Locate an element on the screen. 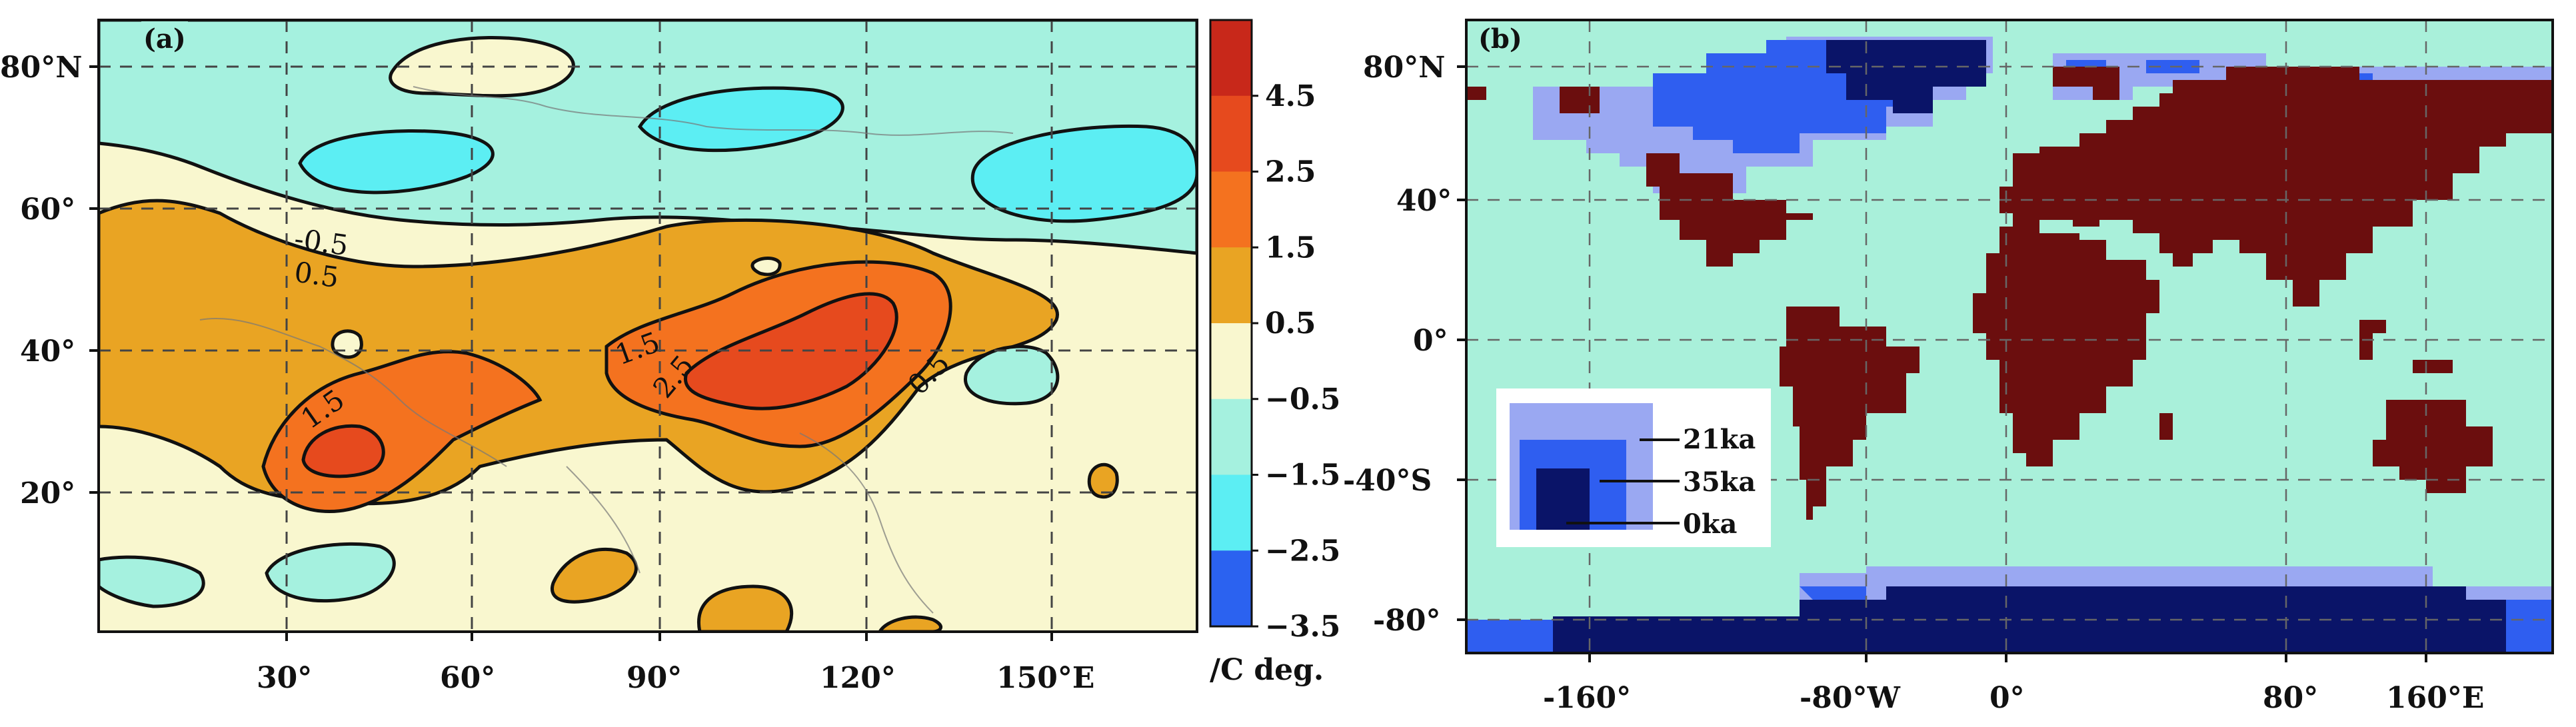  x-tick-label: -160° is located at coordinates (1587, 698).